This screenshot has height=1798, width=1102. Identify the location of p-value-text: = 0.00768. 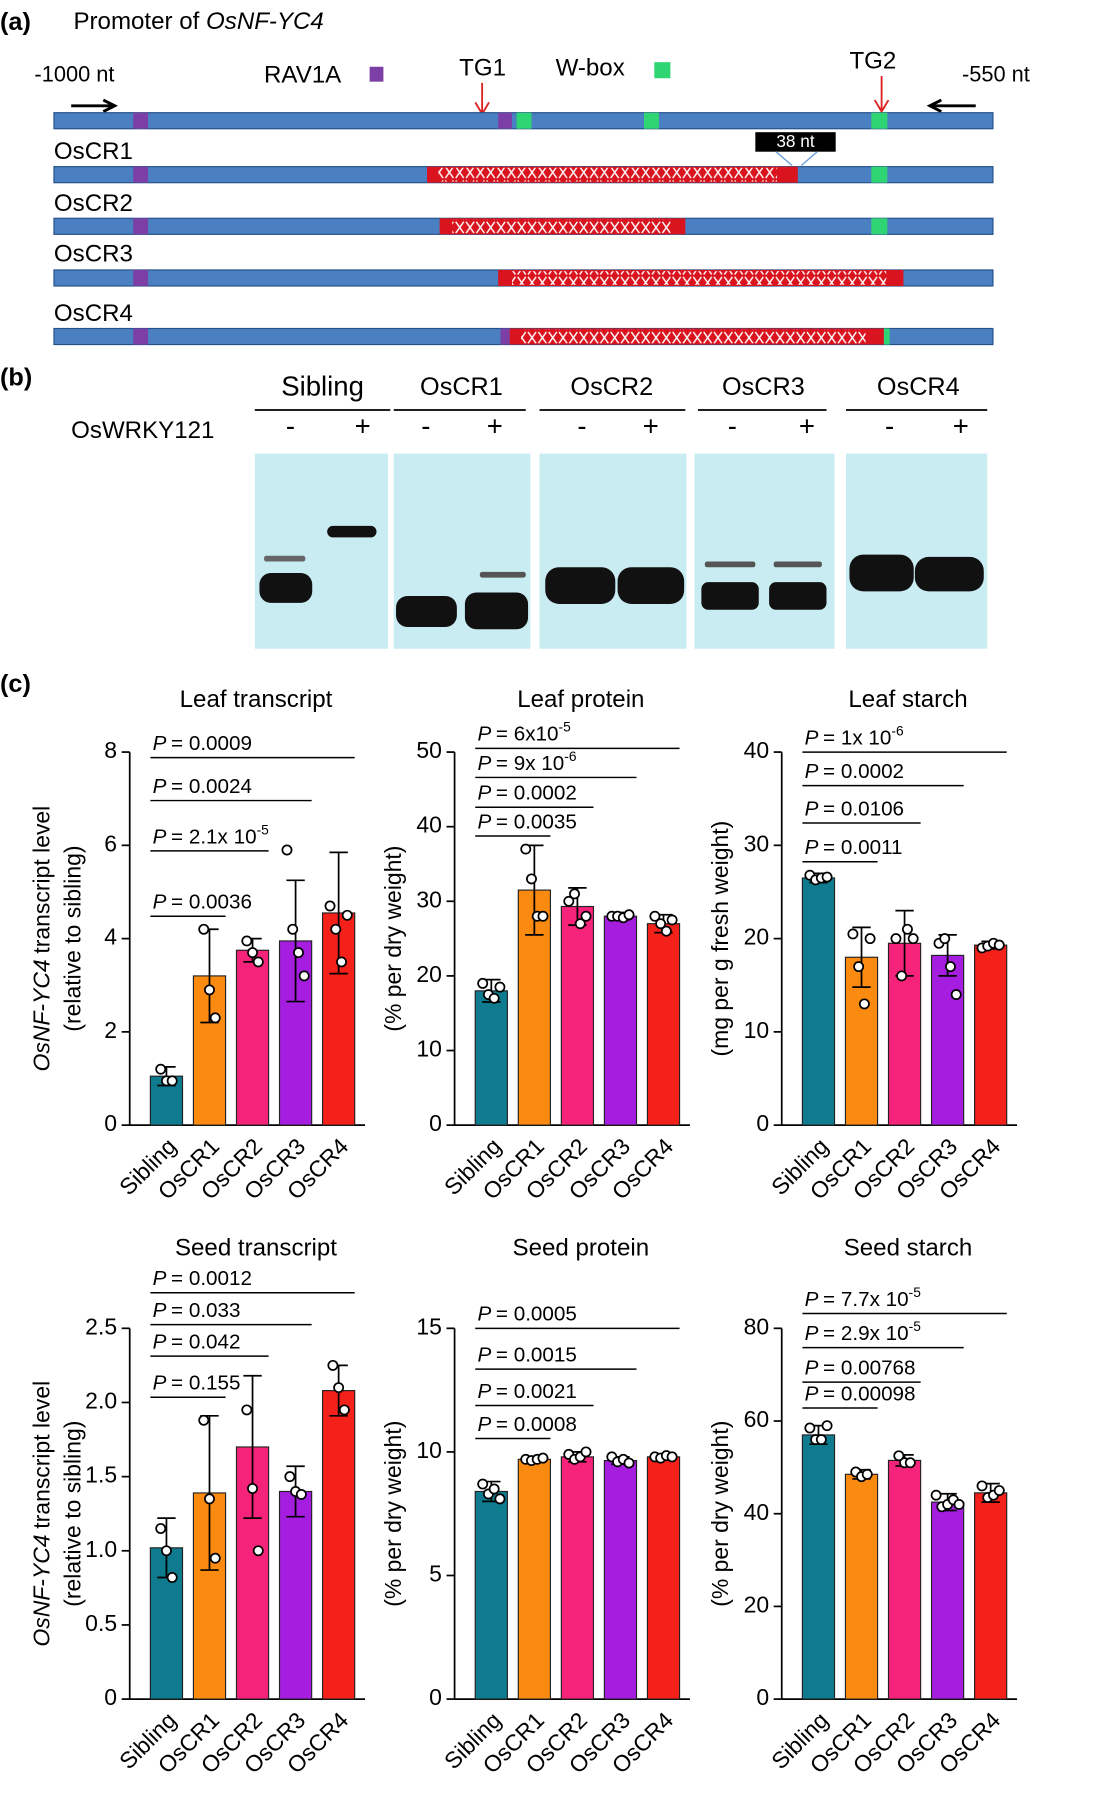
(869, 1368).